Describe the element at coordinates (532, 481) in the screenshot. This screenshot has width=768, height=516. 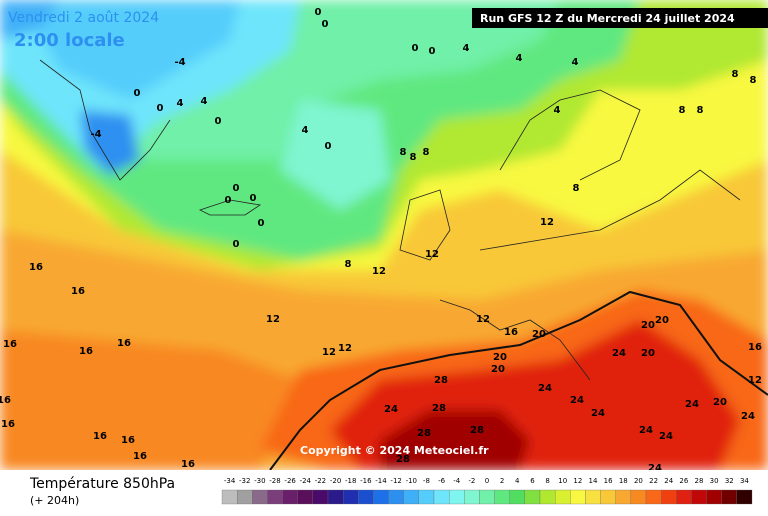
I see `scale-label: 6` at that location.